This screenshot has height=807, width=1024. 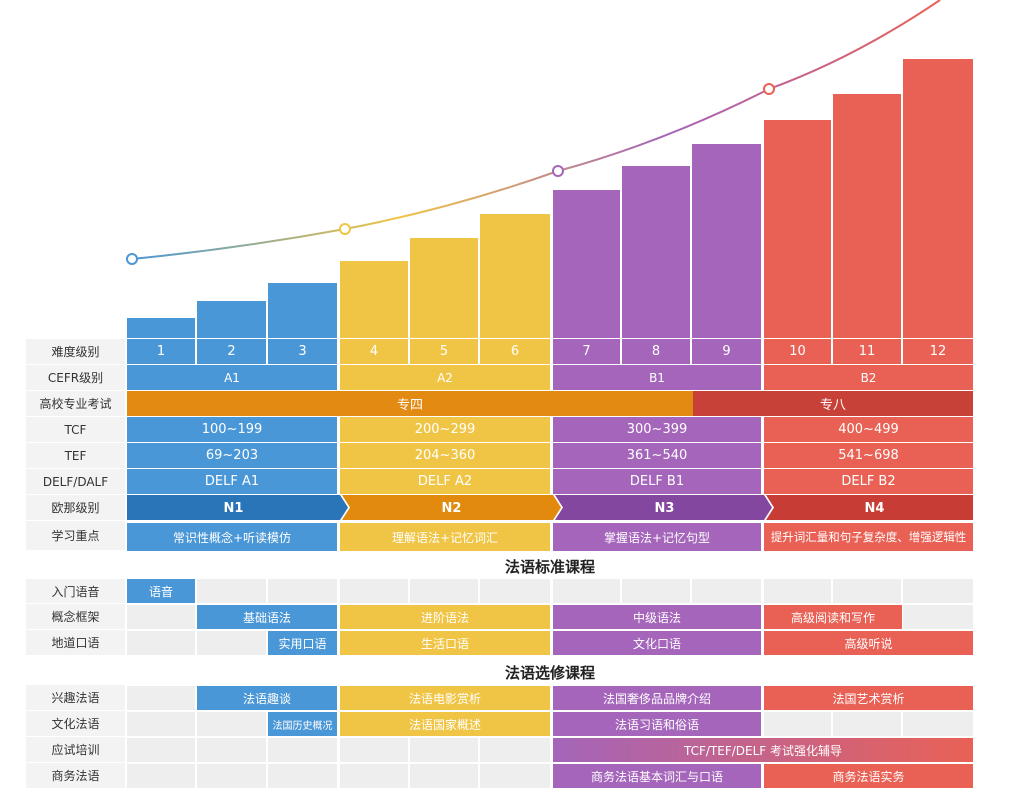 What do you see at coordinates (410, 403) in the screenshot?
I see `univ-tem4: 专四` at bounding box center [410, 403].